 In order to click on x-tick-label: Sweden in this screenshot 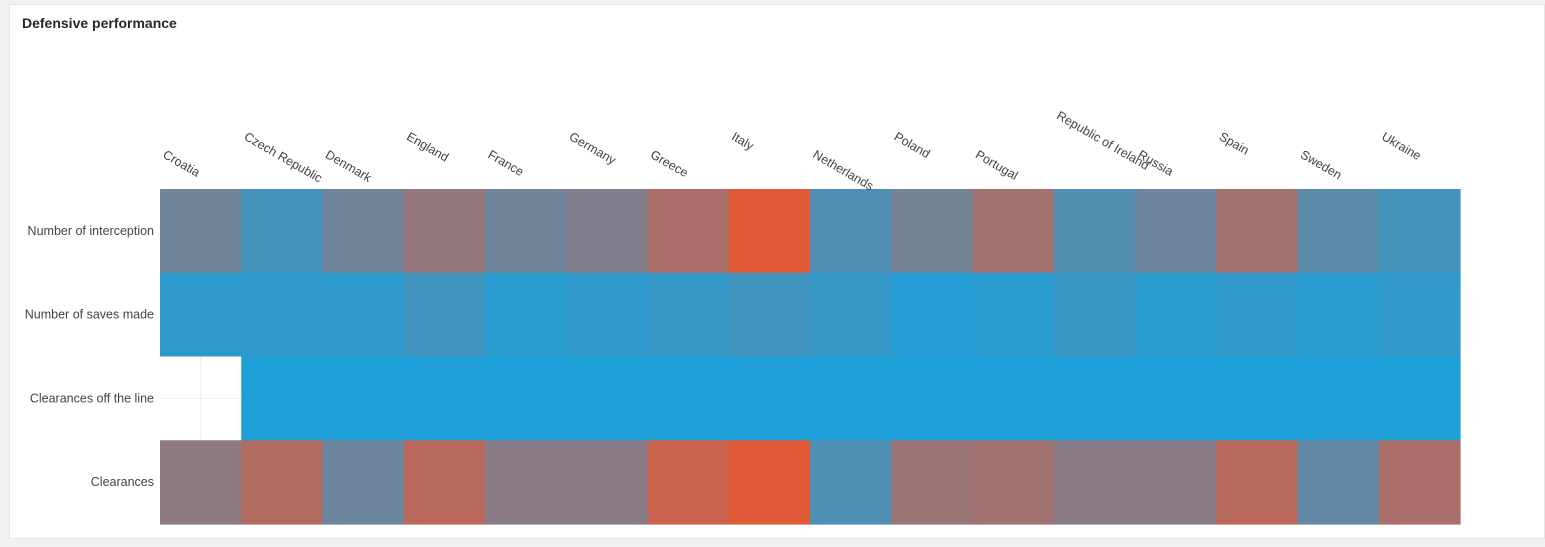, I will do `click(1321, 164)`.